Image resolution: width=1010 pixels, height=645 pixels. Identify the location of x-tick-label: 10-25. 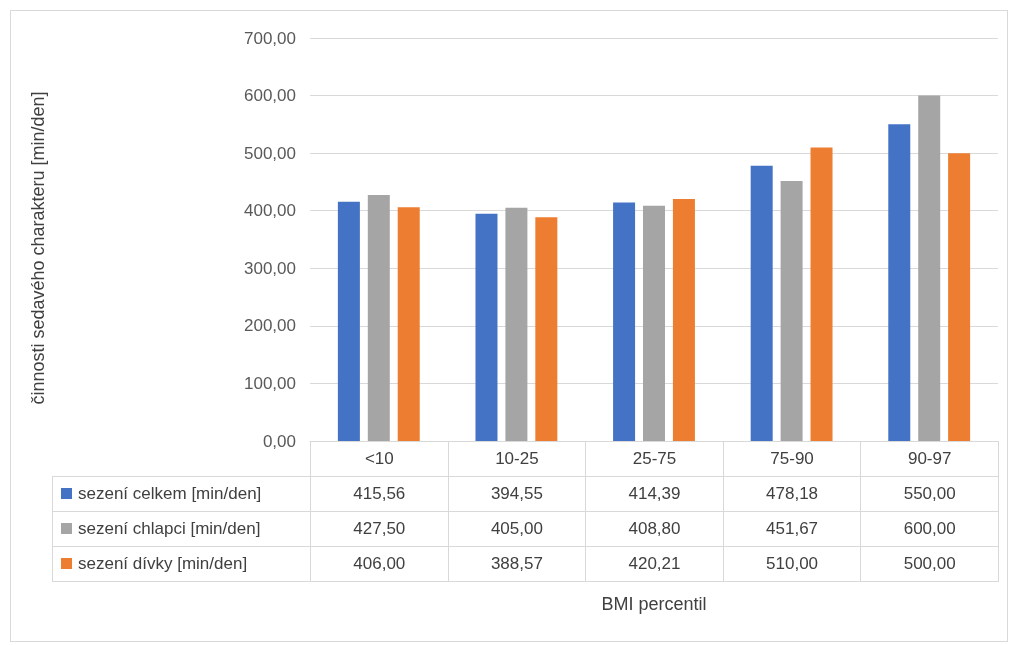
(517, 459).